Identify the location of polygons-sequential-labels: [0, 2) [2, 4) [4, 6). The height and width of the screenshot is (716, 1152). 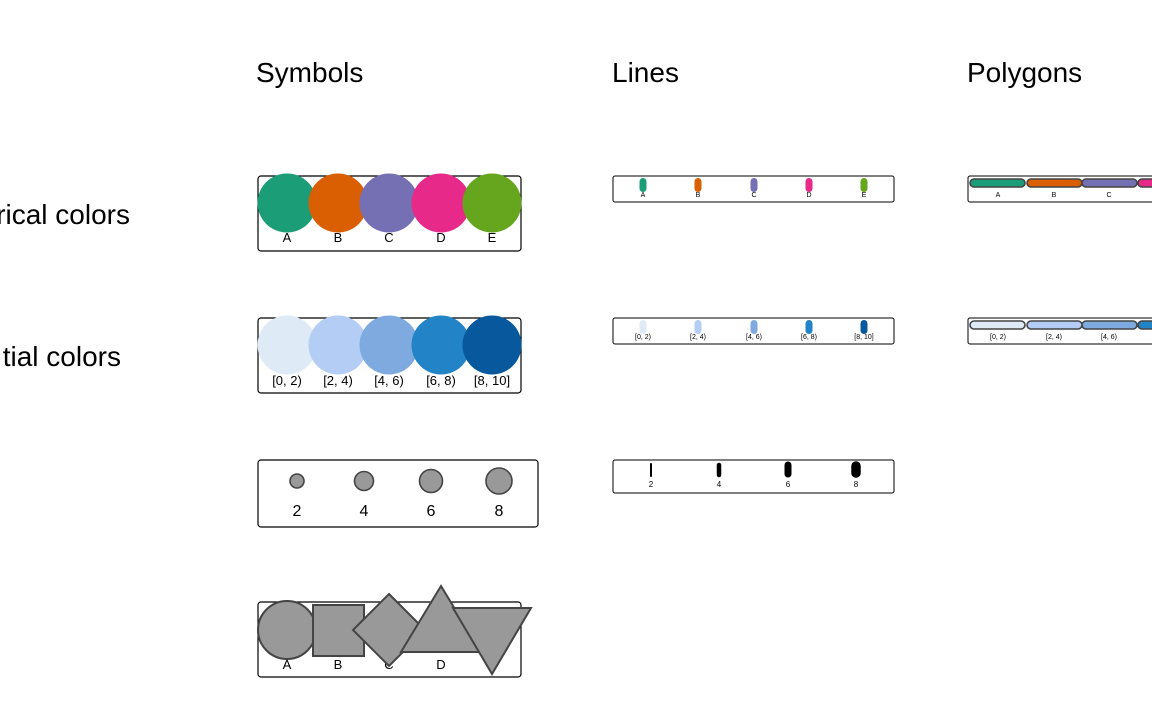
(1053, 337).